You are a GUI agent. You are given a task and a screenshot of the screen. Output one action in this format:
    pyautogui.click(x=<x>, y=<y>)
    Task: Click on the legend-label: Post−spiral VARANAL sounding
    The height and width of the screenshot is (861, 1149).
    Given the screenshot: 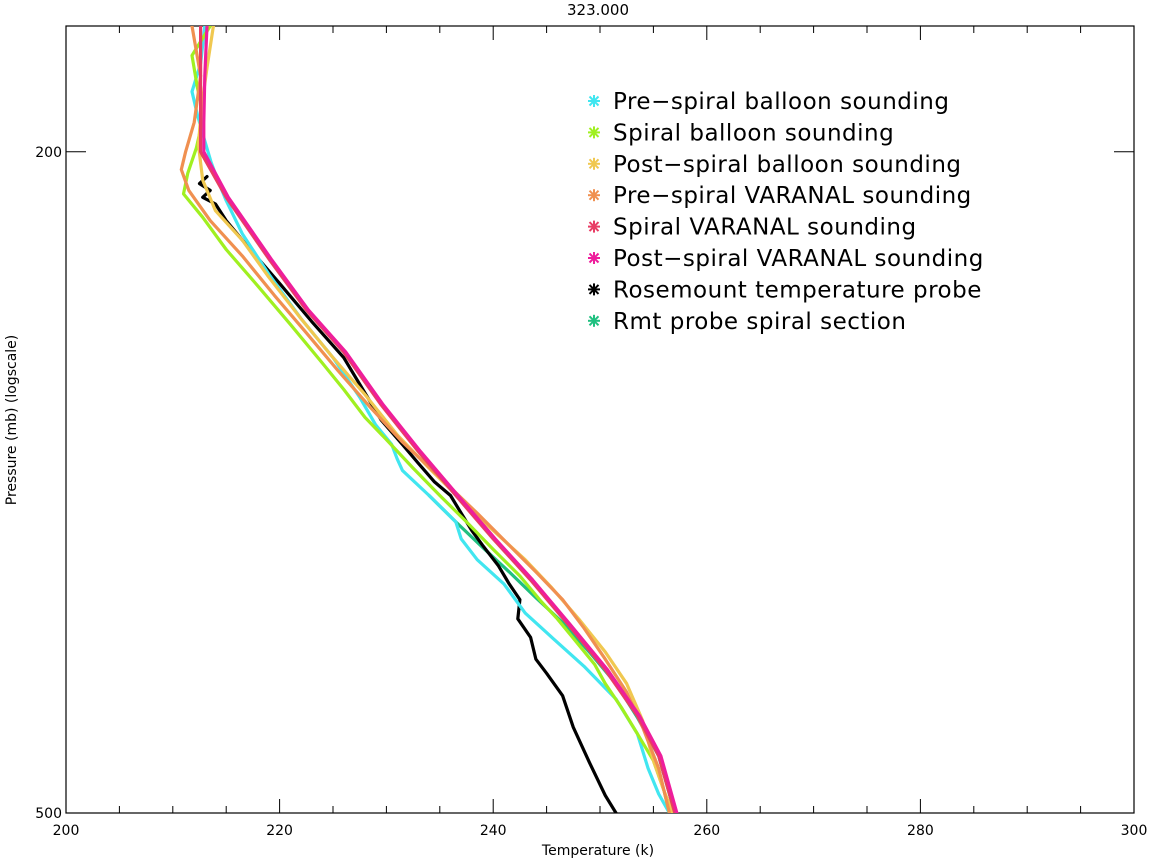 What is the action you would take?
    pyautogui.click(x=798, y=259)
    